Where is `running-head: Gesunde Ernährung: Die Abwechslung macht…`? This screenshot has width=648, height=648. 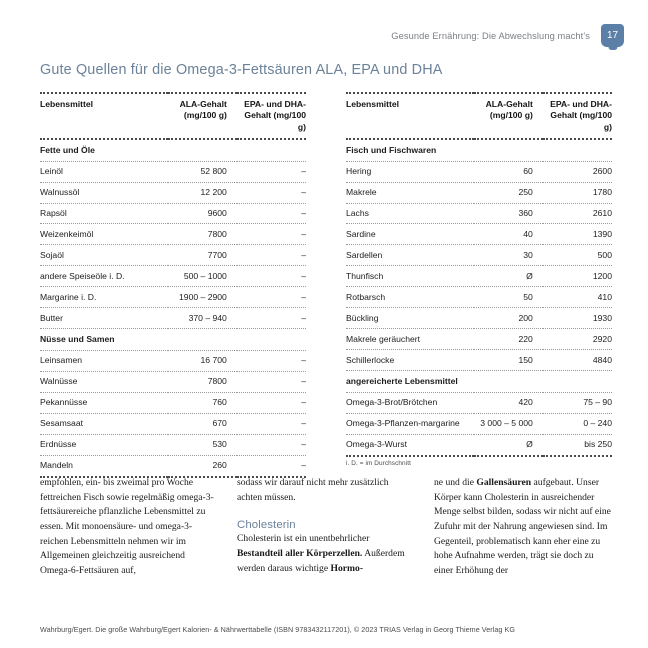 running-head: Gesunde Ernährung: Die Abwechslung macht… is located at coordinates (507, 35).